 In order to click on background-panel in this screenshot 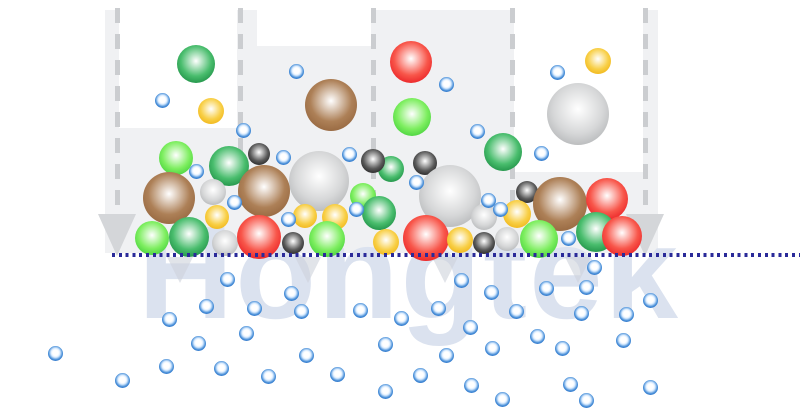, I will do `click(314, 23)`.